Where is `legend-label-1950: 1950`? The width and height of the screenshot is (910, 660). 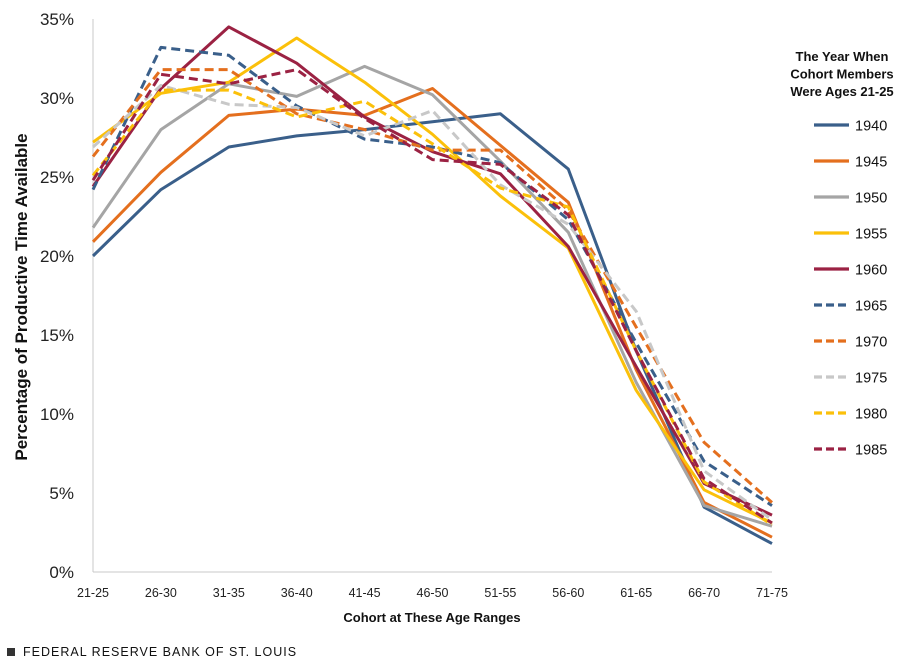 legend-label-1950: 1950 is located at coordinates (871, 199).